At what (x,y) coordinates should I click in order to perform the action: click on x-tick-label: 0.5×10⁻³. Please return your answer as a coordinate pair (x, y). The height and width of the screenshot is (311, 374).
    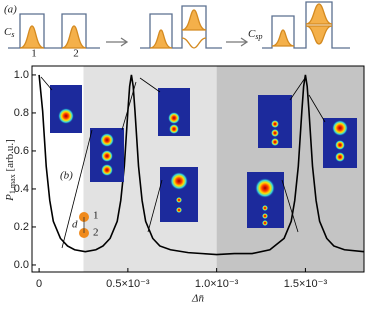
    Looking at the image, I should click on (128, 284).